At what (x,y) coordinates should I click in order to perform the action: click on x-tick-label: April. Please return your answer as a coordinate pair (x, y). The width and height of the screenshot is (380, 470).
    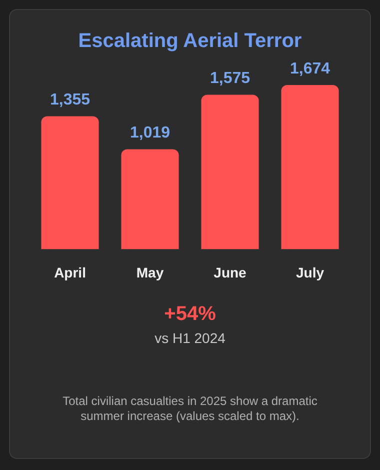
    Looking at the image, I should click on (70, 272).